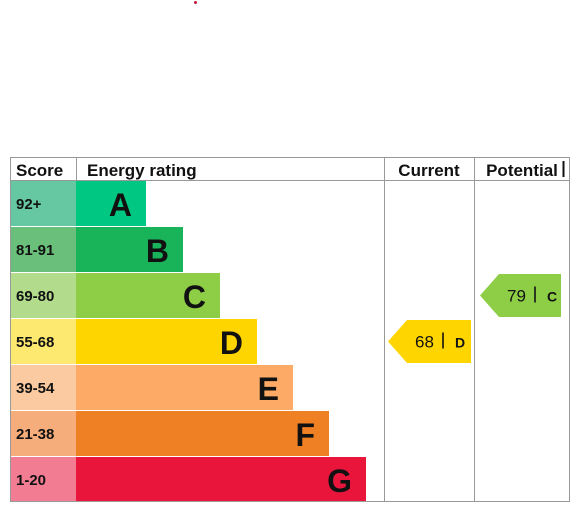  What do you see at coordinates (35, 342) in the screenshot?
I see `score-label-d: 55-68` at bounding box center [35, 342].